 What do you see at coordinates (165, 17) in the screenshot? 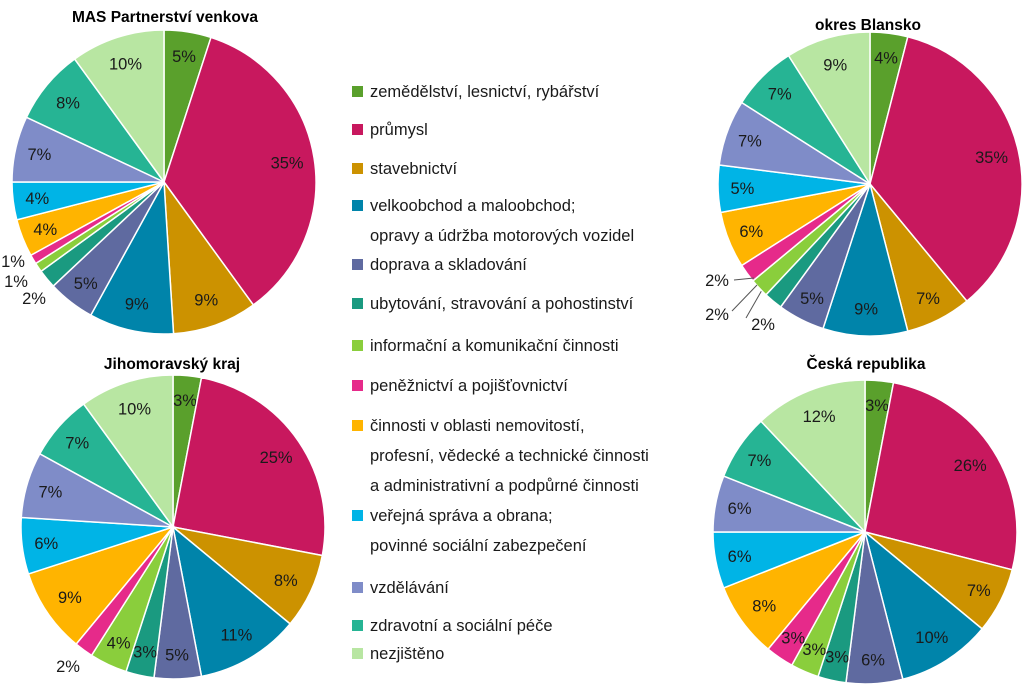
I see `pie-title: MAS Partnerství venkova` at bounding box center [165, 17].